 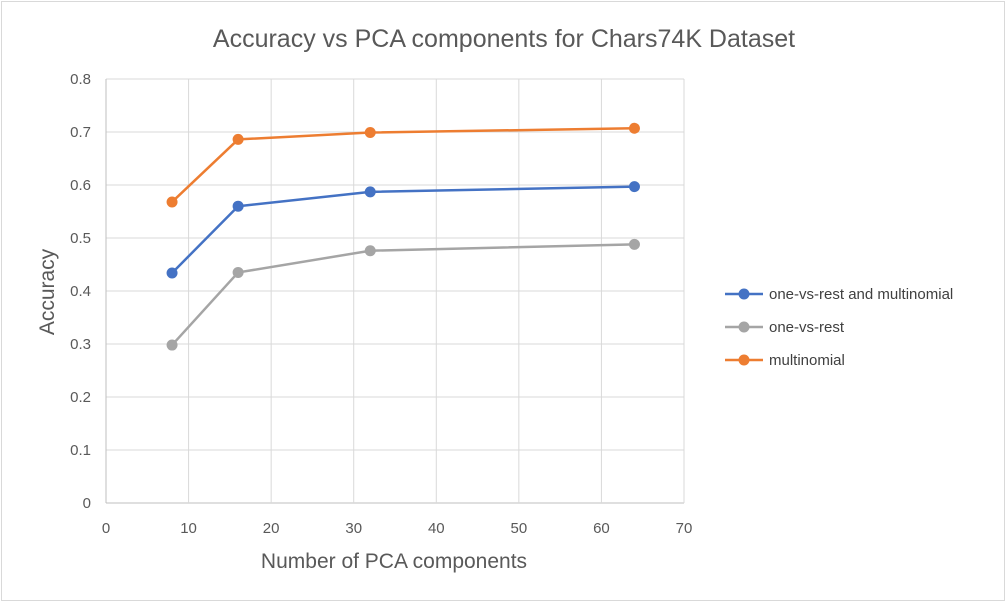 What do you see at coordinates (436, 528) in the screenshot?
I see `x-tick-label: 40` at bounding box center [436, 528].